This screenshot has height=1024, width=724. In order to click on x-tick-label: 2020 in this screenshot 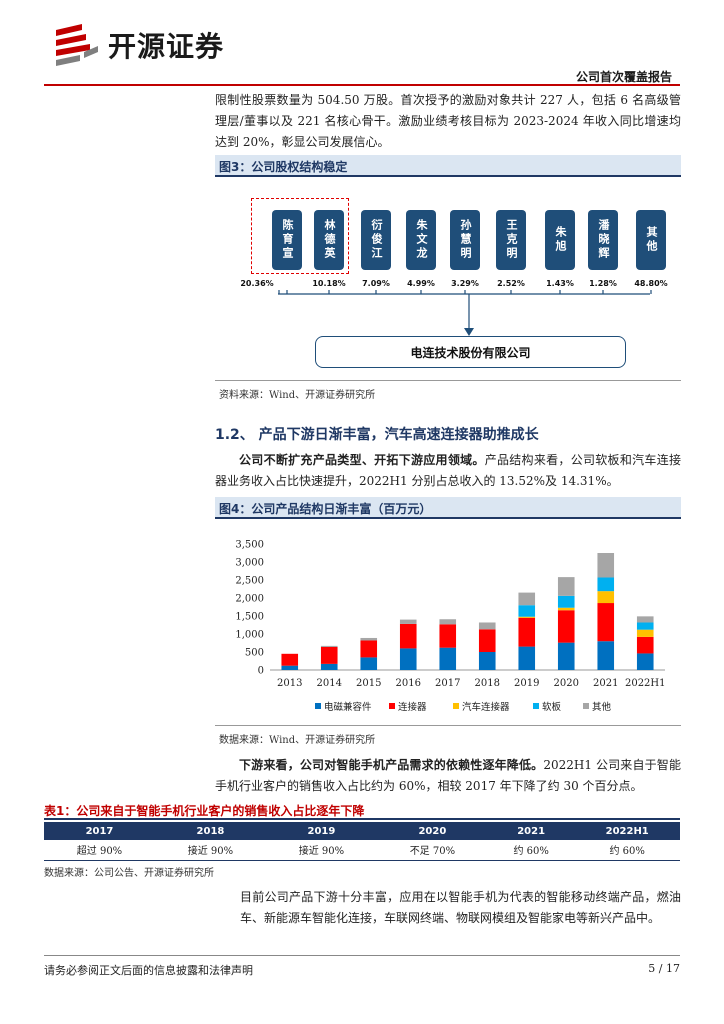, I will do `click(566, 683)`.